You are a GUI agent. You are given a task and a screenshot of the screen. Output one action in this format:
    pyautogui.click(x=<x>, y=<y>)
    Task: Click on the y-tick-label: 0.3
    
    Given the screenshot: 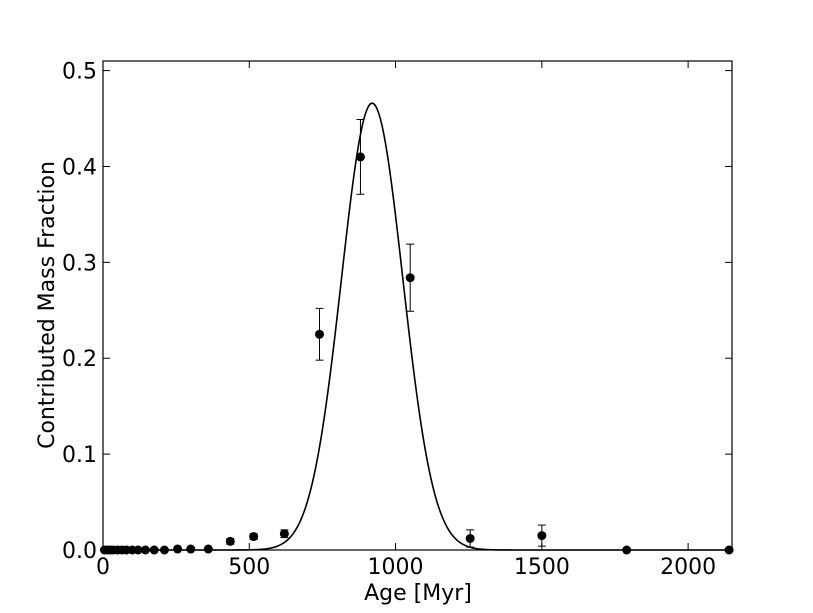 What is the action you would take?
    pyautogui.click(x=79, y=263)
    